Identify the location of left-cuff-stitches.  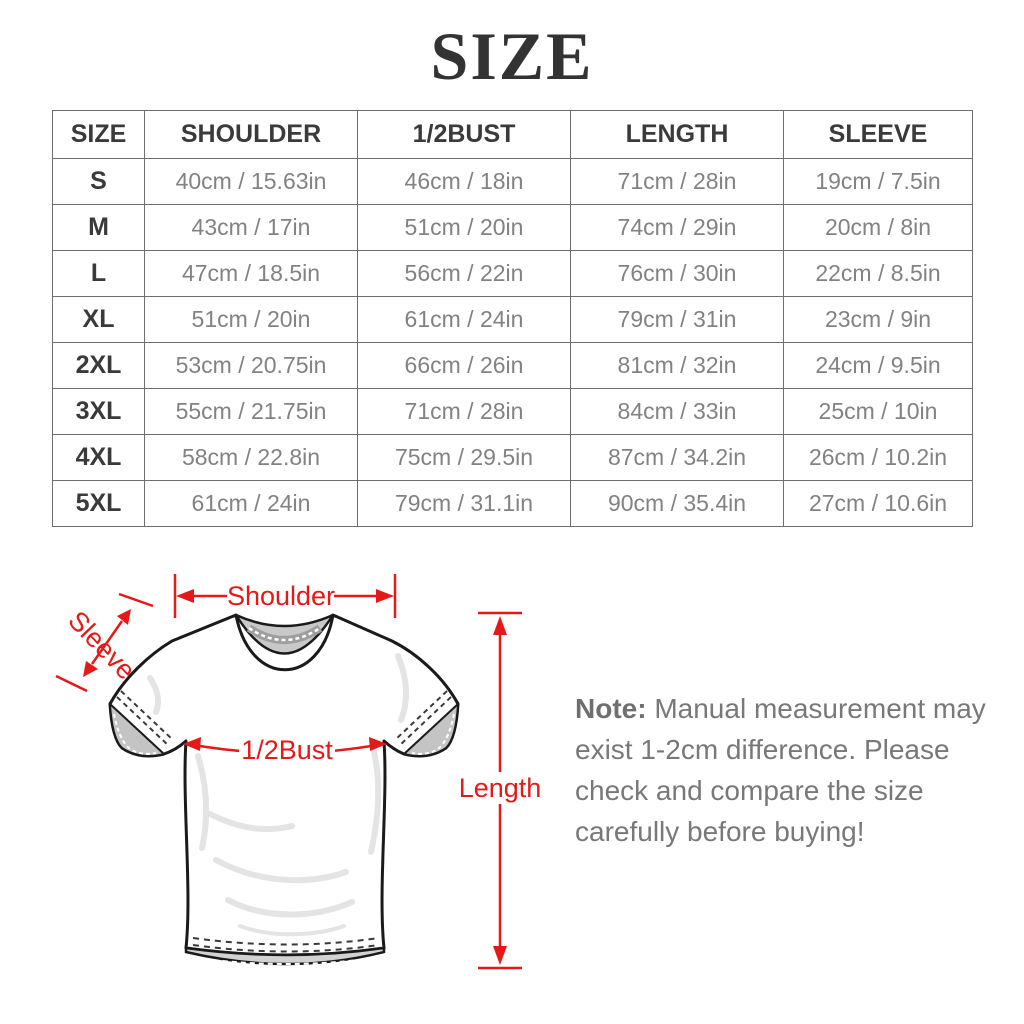
(145, 718).